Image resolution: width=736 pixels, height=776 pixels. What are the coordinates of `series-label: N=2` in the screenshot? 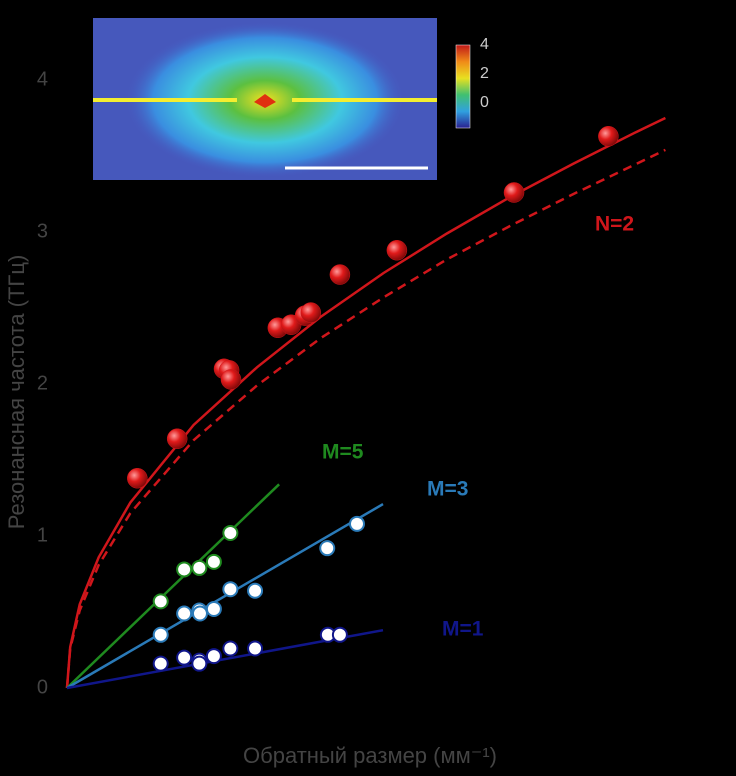 It's located at (614, 224).